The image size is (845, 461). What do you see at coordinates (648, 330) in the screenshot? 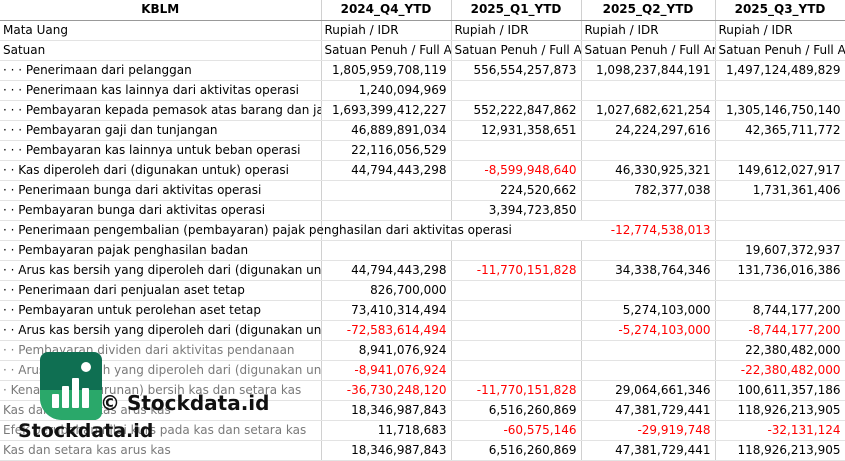
I see `value-cell: -5,274,103,000` at bounding box center [648, 330].